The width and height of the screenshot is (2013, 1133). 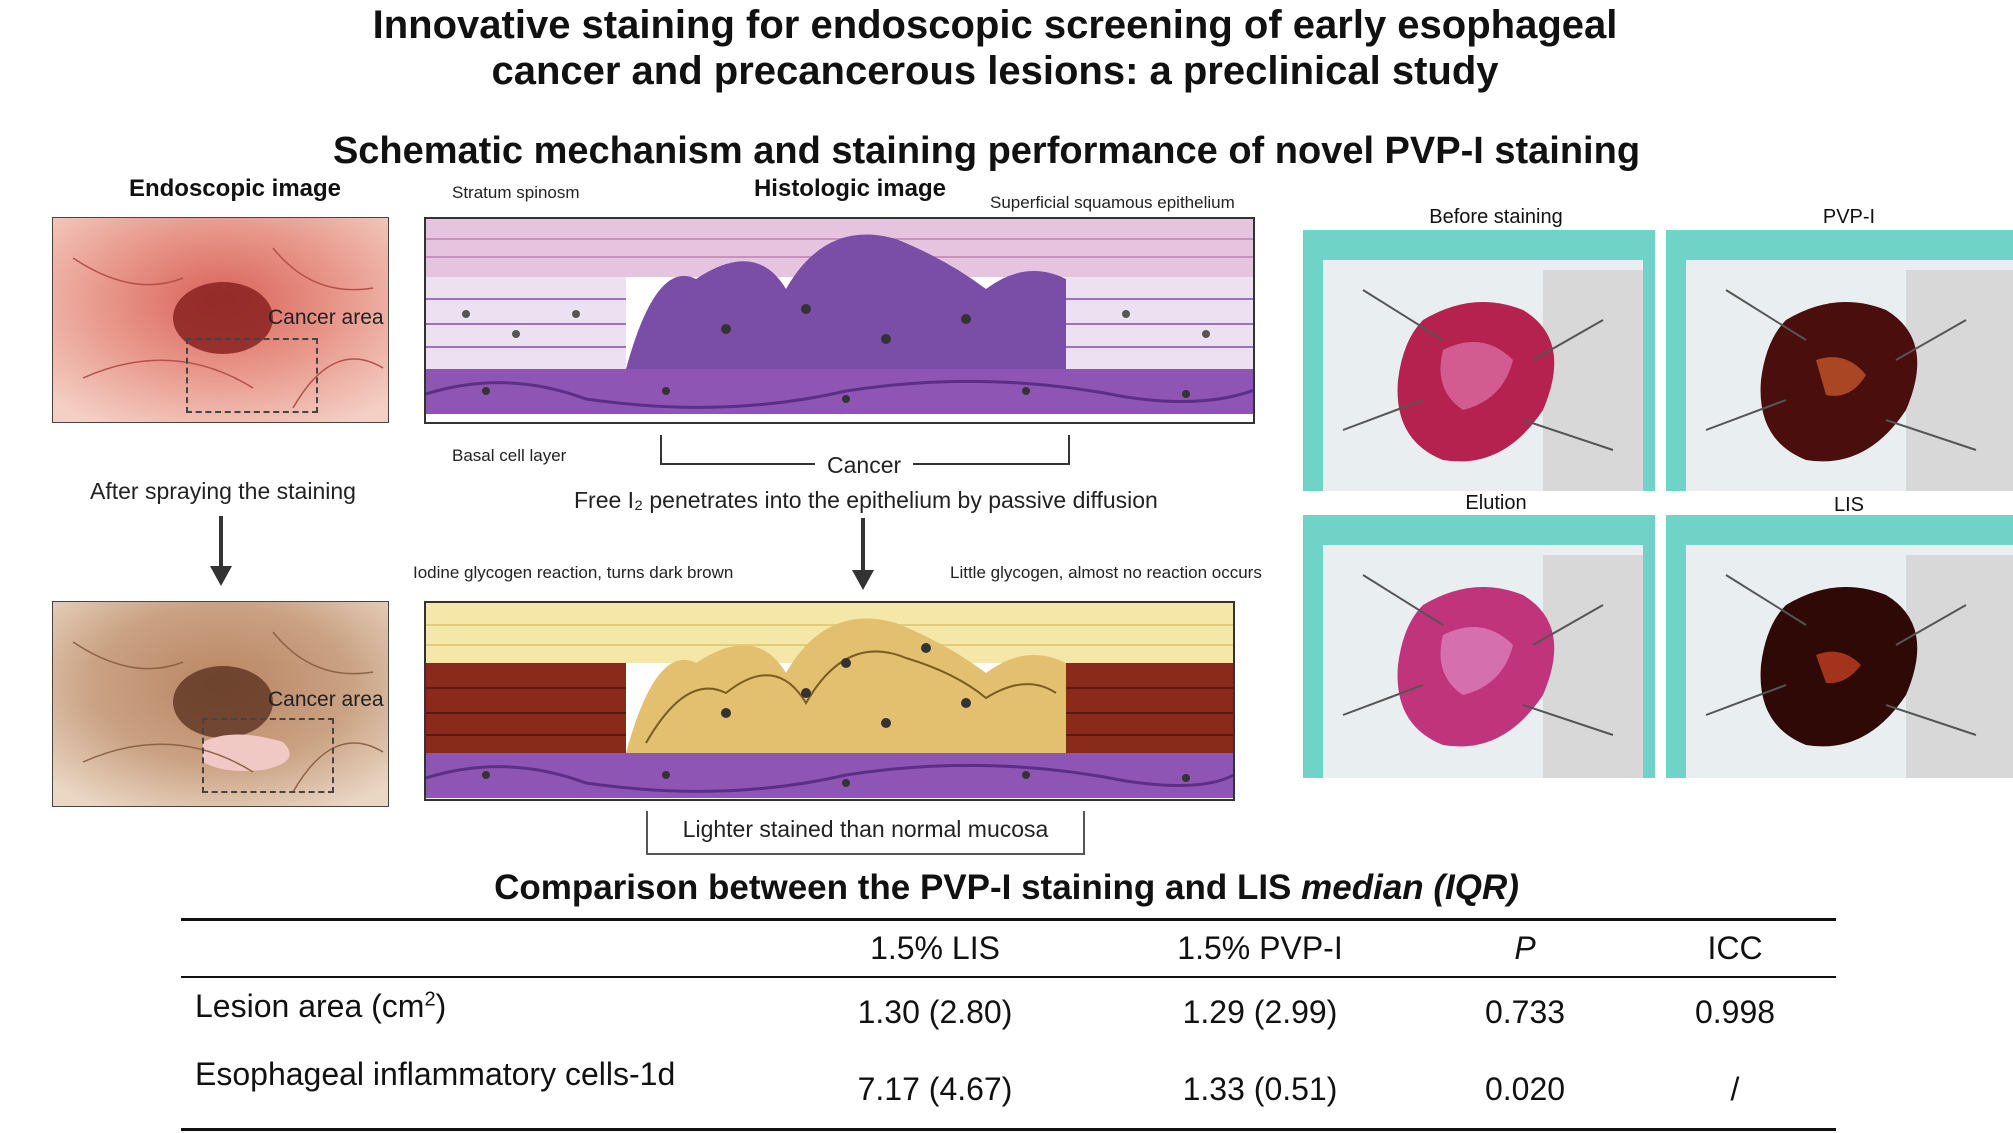 I want to click on header-lis: 1.5% LIS, so click(x=935, y=948).